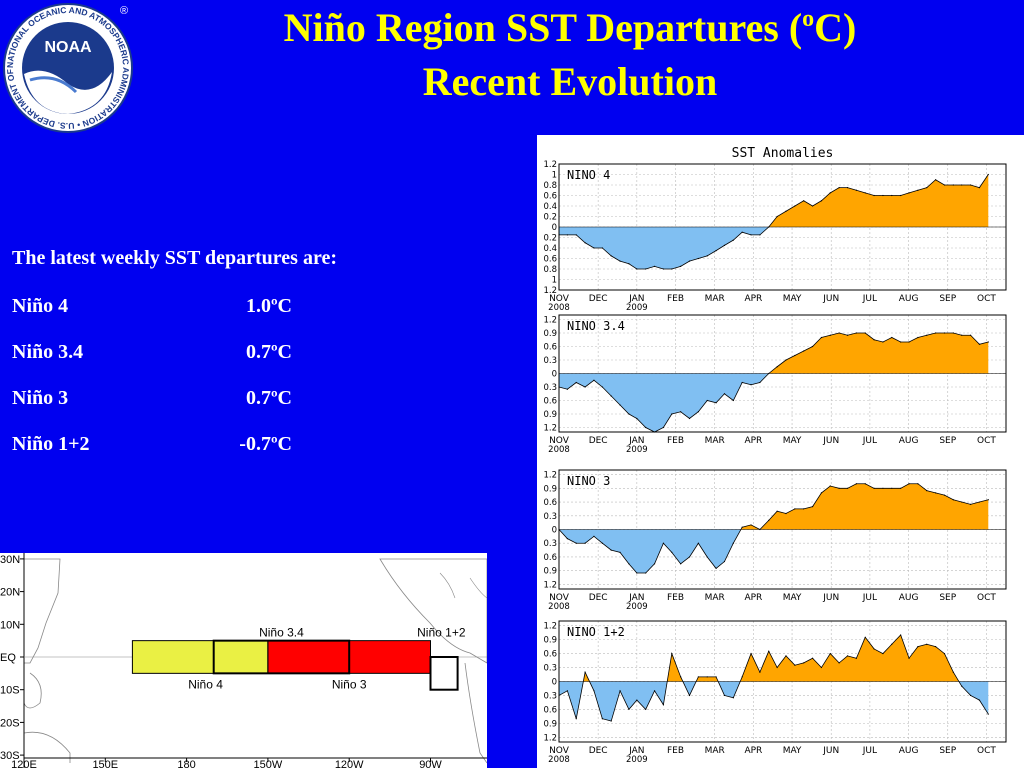 This screenshot has width=1024, height=768. Describe the element at coordinates (157, 399) in the screenshot. I see `summary-row-nino3: Niño 3 0.7ºC` at that location.